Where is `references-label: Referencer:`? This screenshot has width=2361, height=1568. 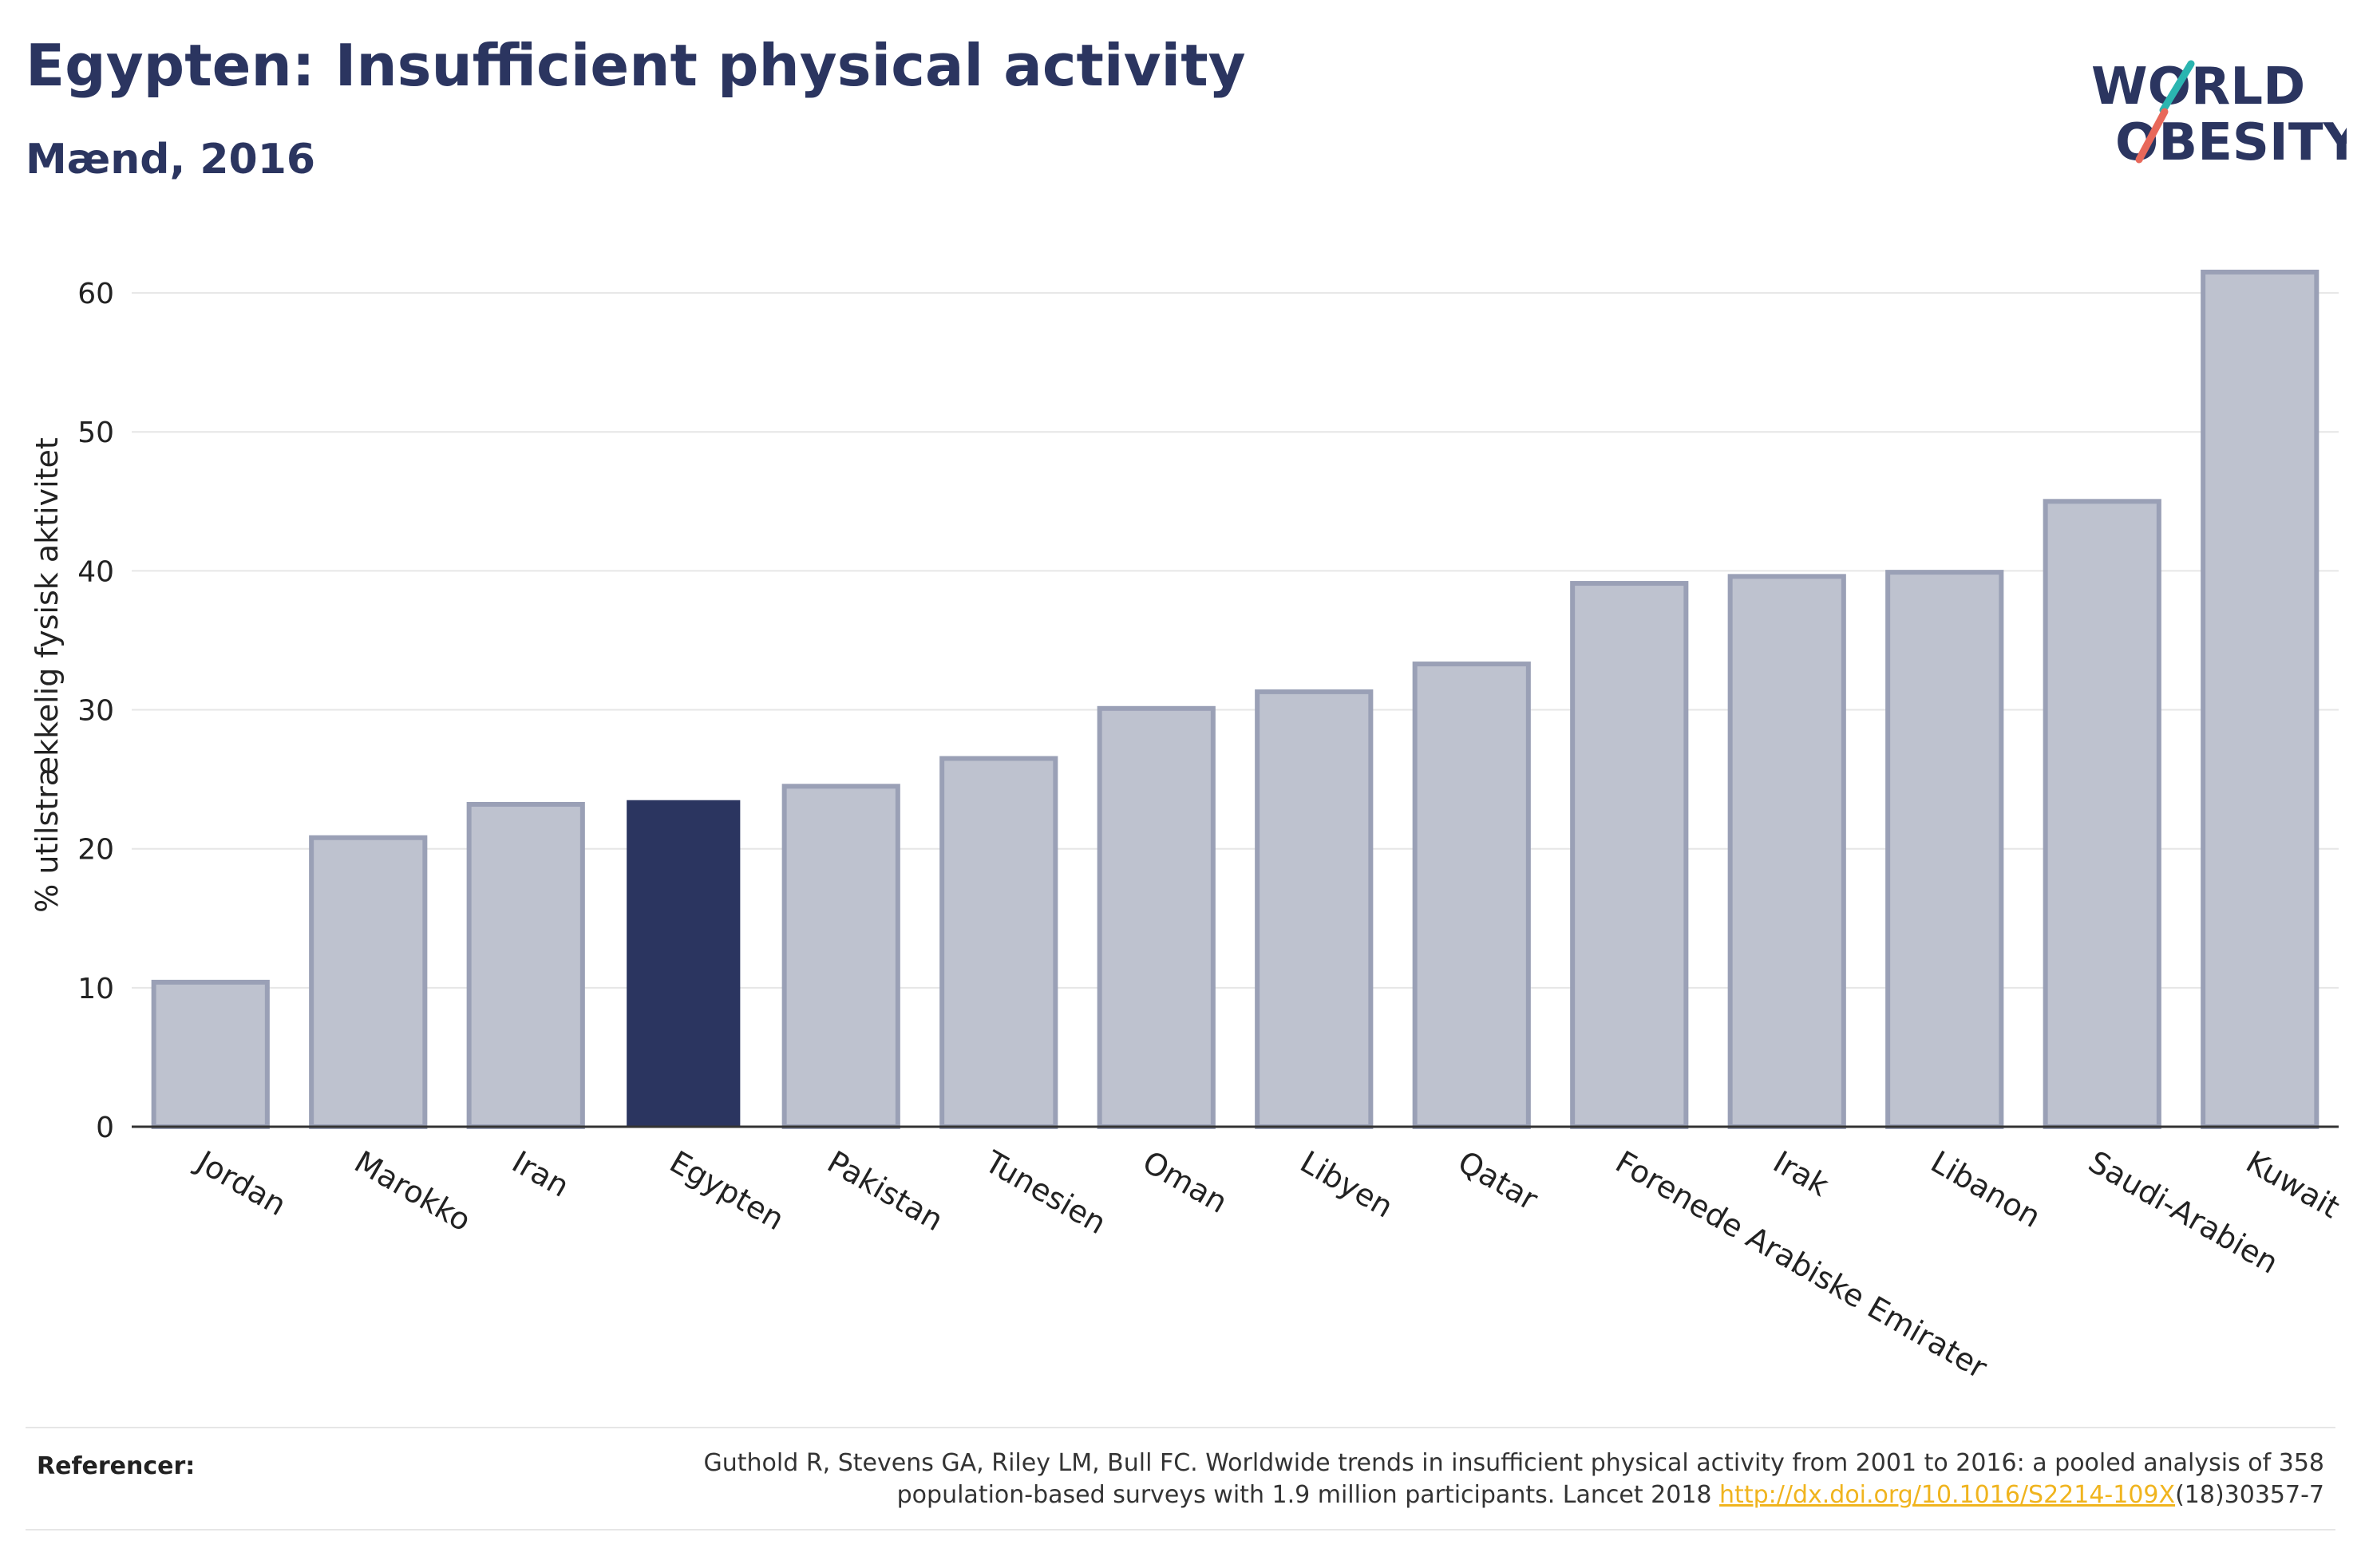
references-label: Referencer: is located at coordinates (116, 1466).